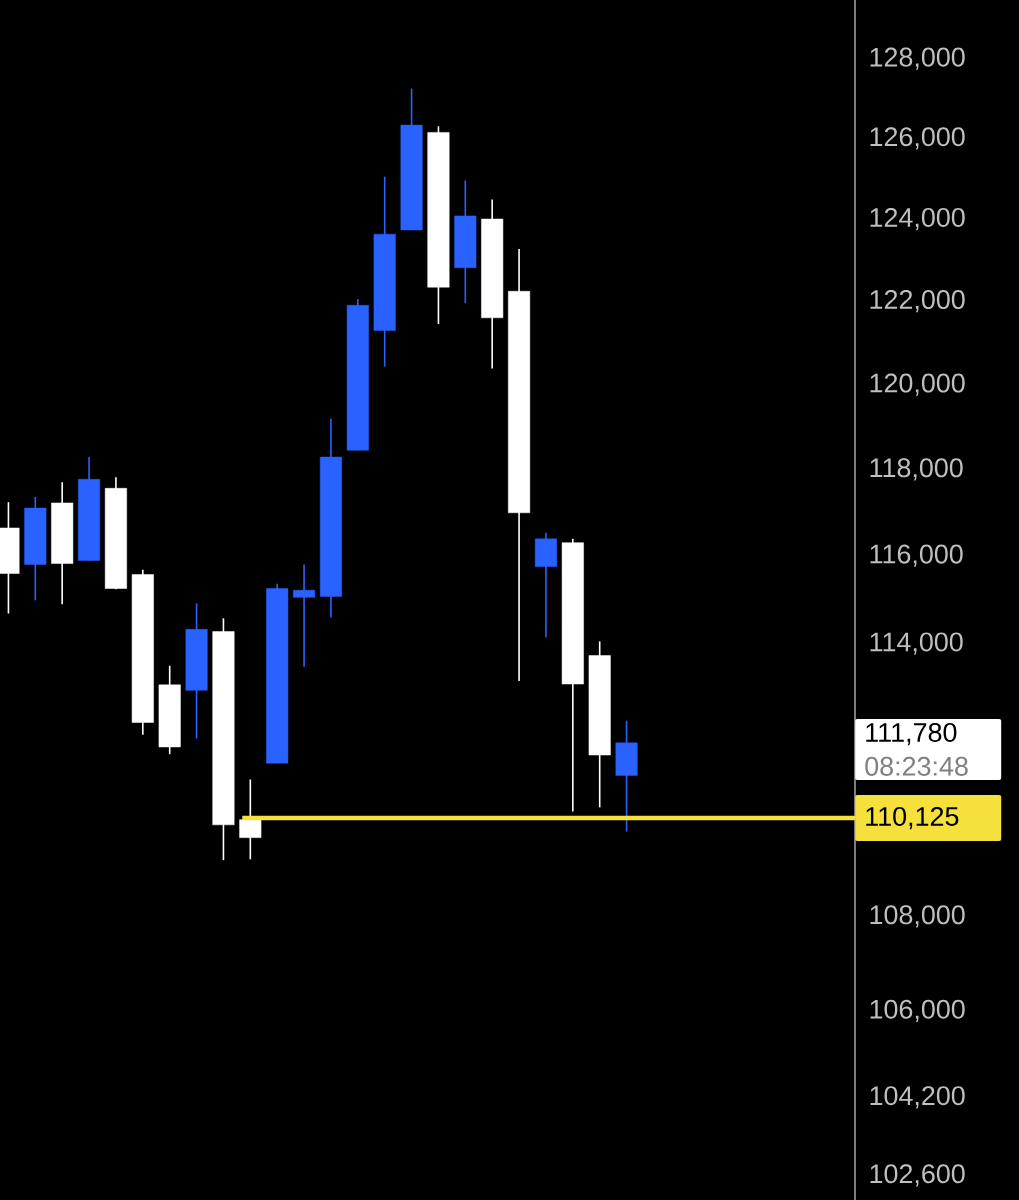 The image size is (1019, 1200). What do you see at coordinates (917, 138) in the screenshot?
I see `y-tick-label: 126,000` at bounding box center [917, 138].